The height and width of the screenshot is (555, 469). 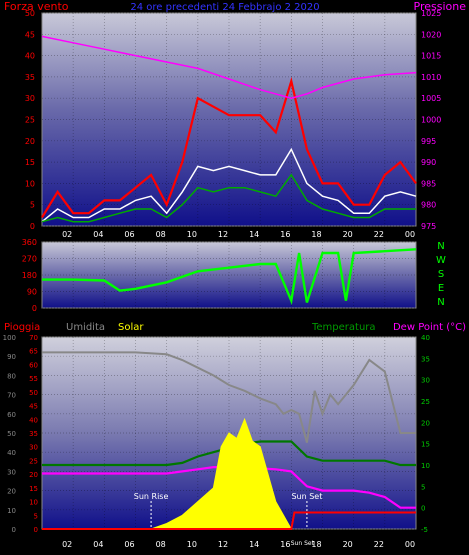 What do you see at coordinates (161, 544) in the screenshot?
I see `panel3-xtick: 08` at bounding box center [161, 544].